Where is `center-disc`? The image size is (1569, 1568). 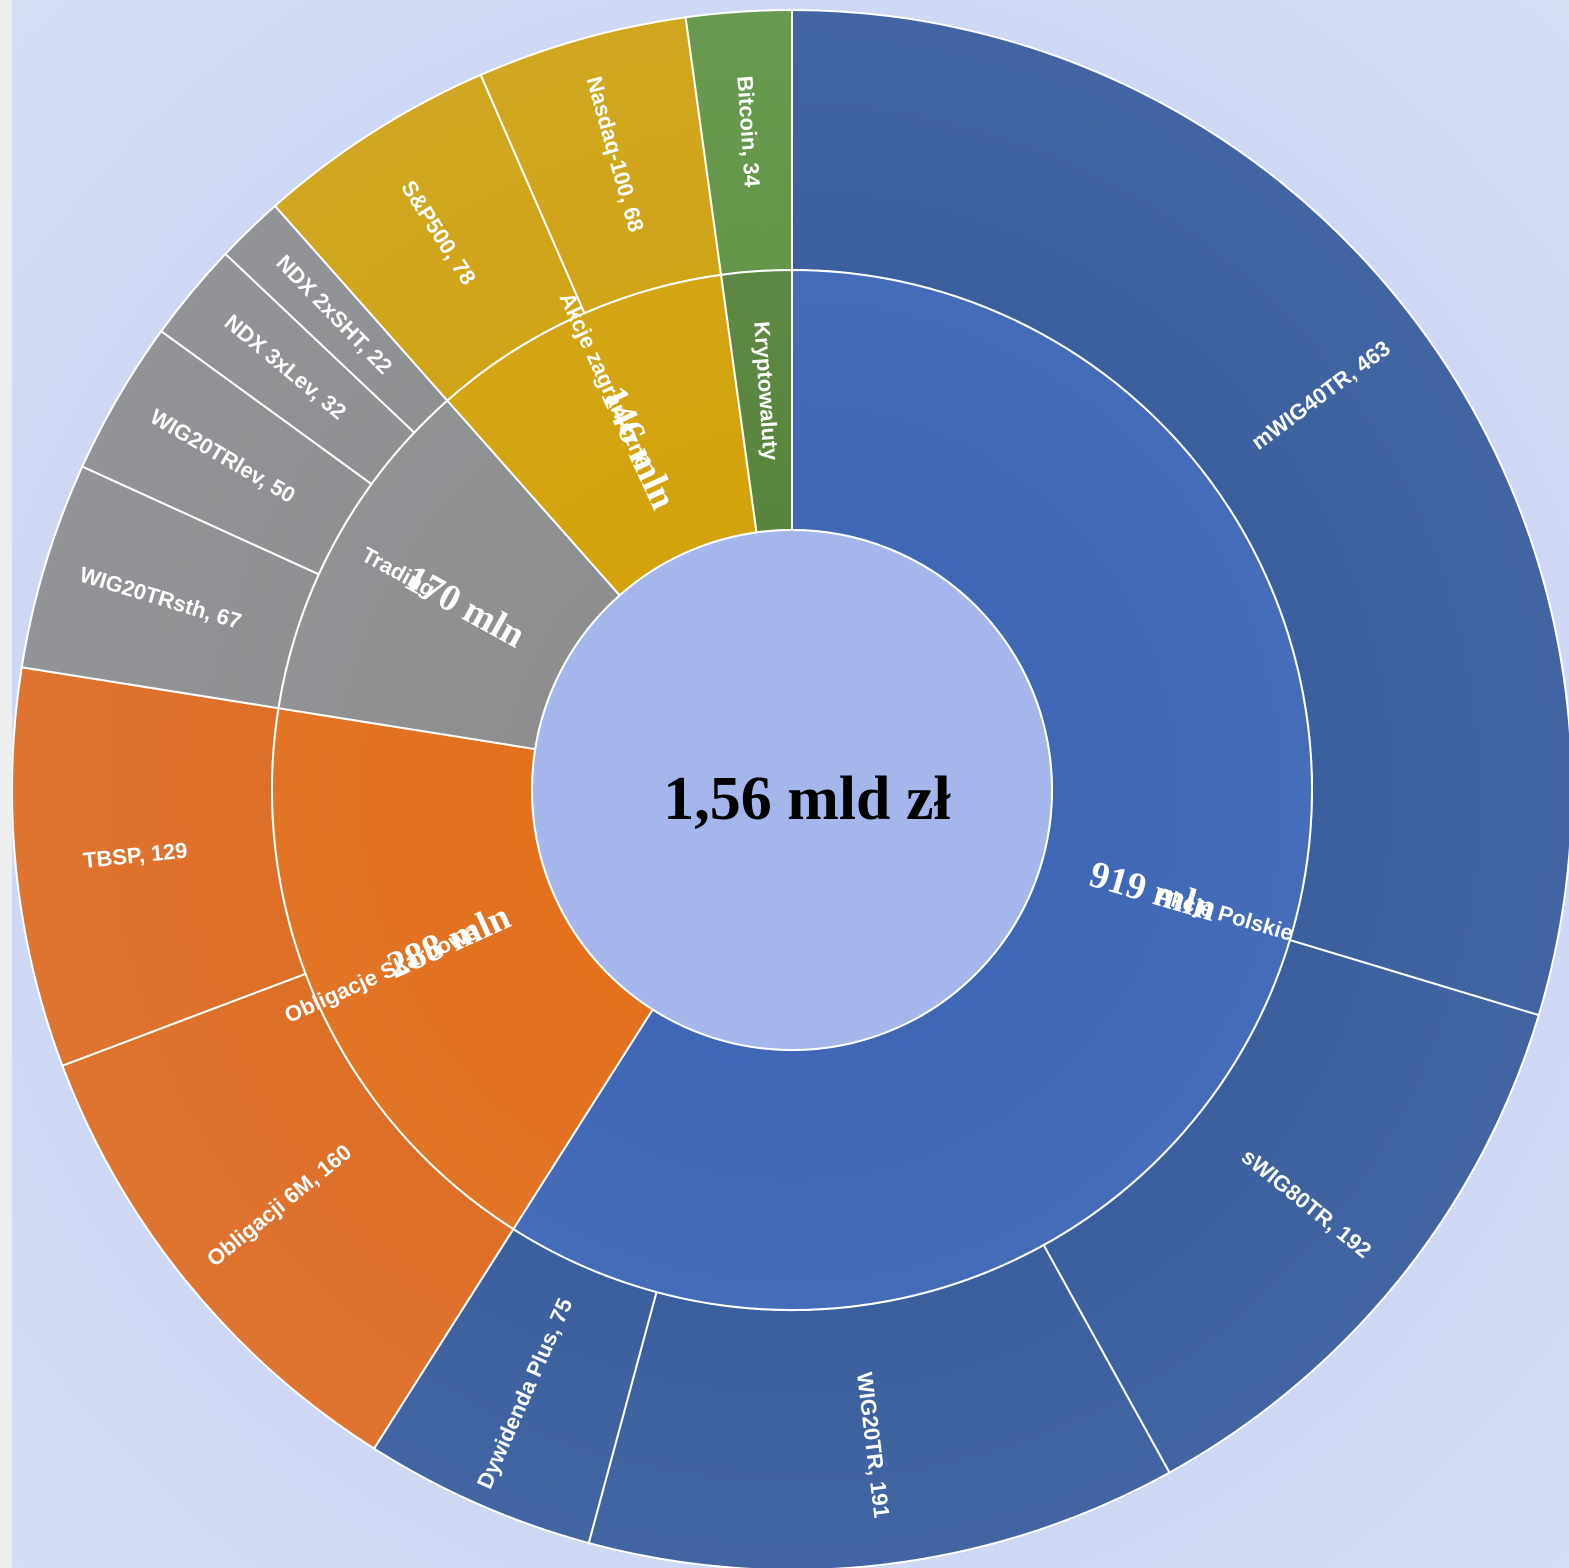 center-disc is located at coordinates (792, 790).